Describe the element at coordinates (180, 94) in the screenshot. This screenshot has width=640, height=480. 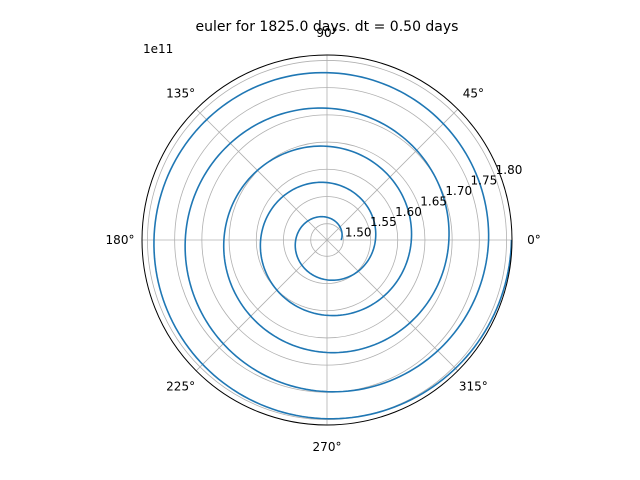
I see `angular-tick-label-3: 135°` at that location.